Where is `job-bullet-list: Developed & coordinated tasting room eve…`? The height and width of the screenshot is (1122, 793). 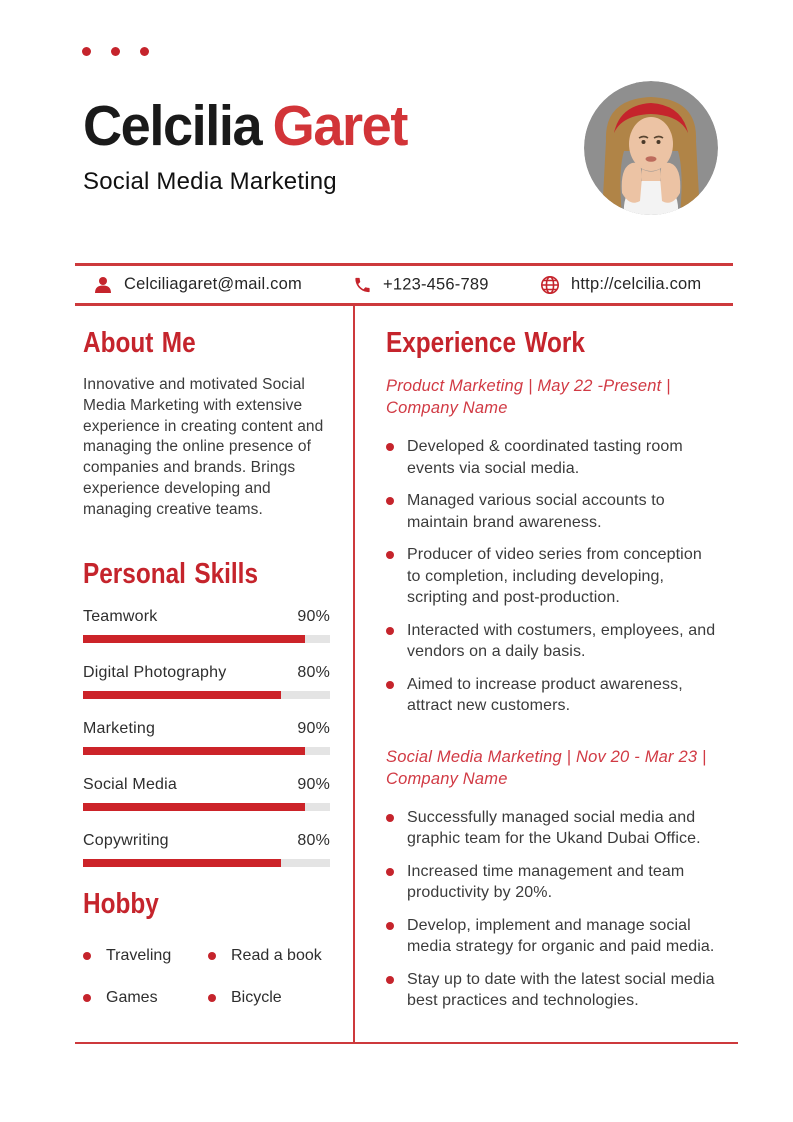 job-bullet-list: Developed & coordinated tasting room eve… is located at coordinates (562, 576).